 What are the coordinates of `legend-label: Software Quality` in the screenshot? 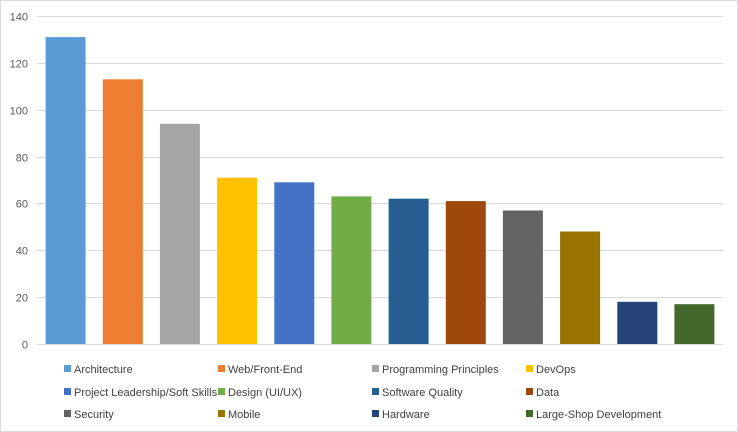 It's located at (422, 393).